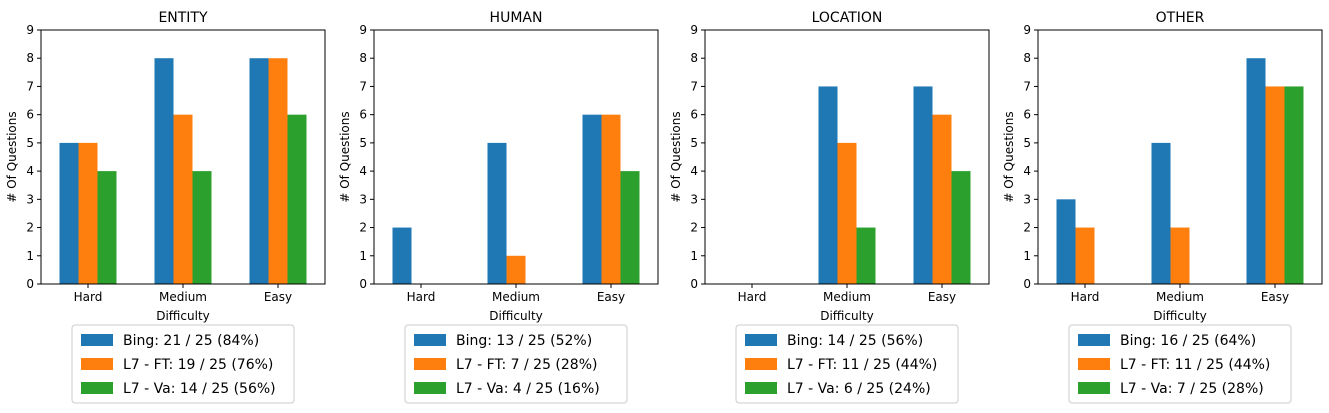 The width and height of the screenshot is (1329, 413). I want to click on legend-label: L7 - Va: 7 / 25 (28%), so click(1192, 389).